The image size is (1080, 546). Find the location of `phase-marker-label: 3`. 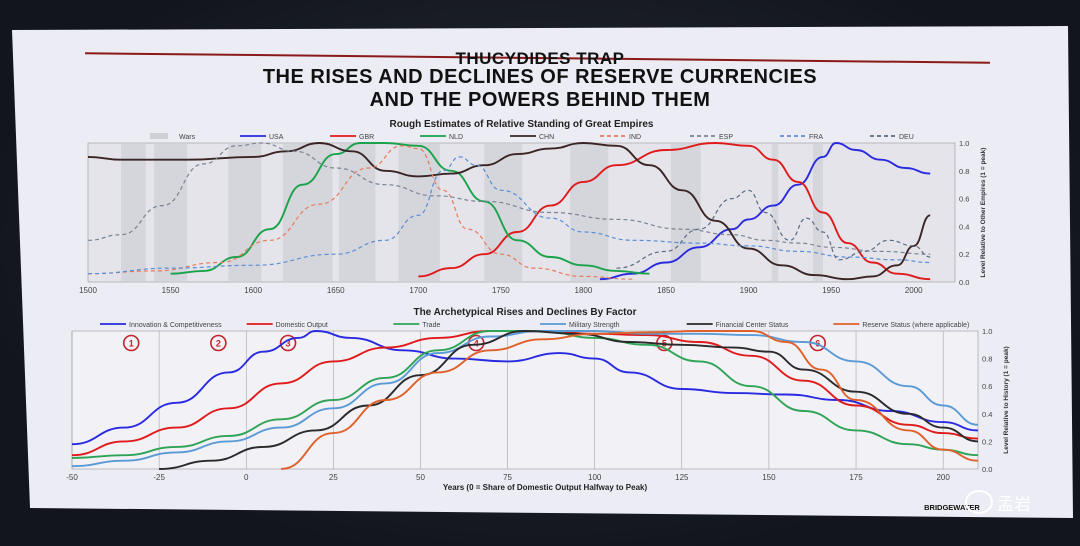

phase-marker-label: 3 is located at coordinates (288, 344).